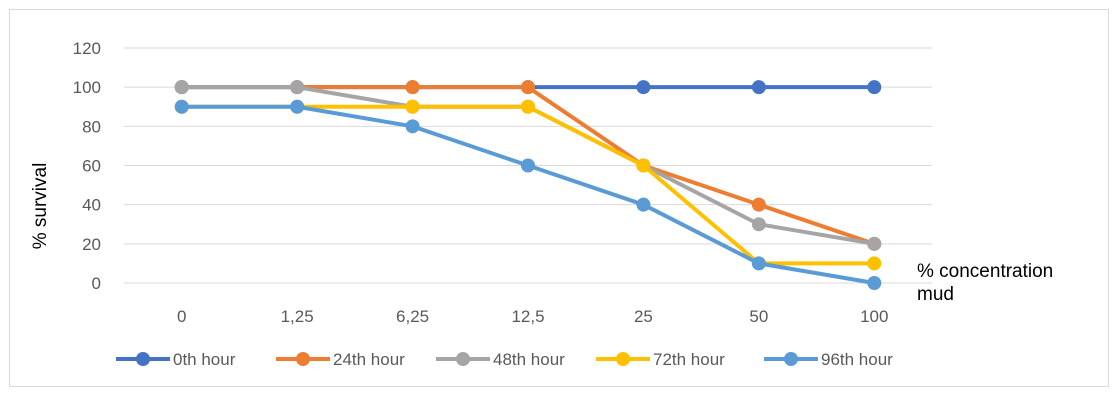 This screenshot has height=396, width=1118. I want to click on legend-item: 96th hour, so click(828, 359).